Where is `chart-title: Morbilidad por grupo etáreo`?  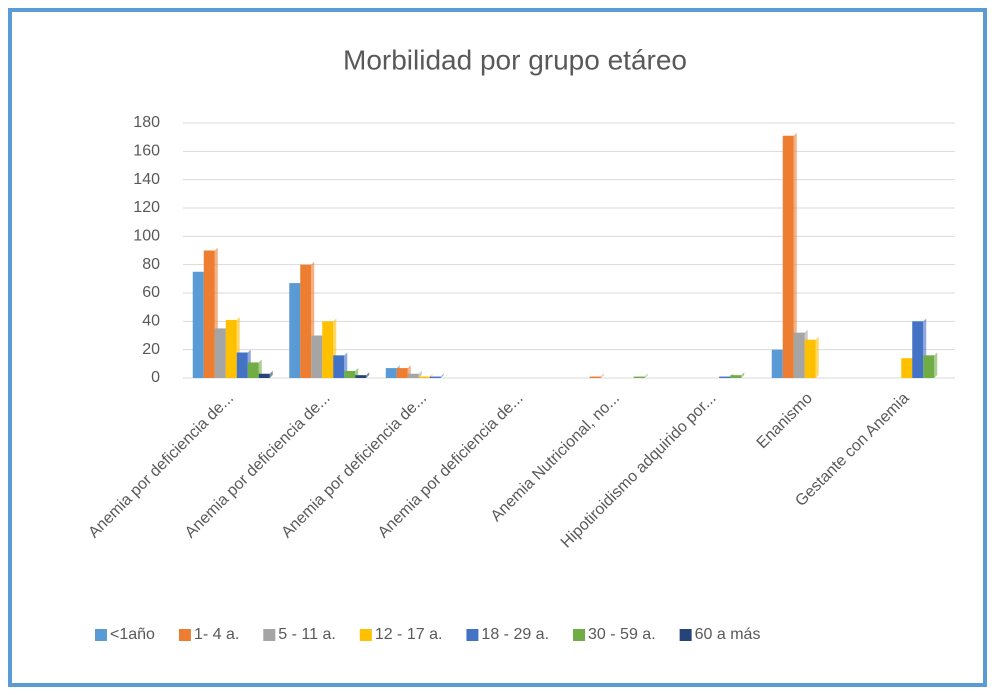
chart-title: Morbilidad por grupo etáreo is located at coordinates (515, 59).